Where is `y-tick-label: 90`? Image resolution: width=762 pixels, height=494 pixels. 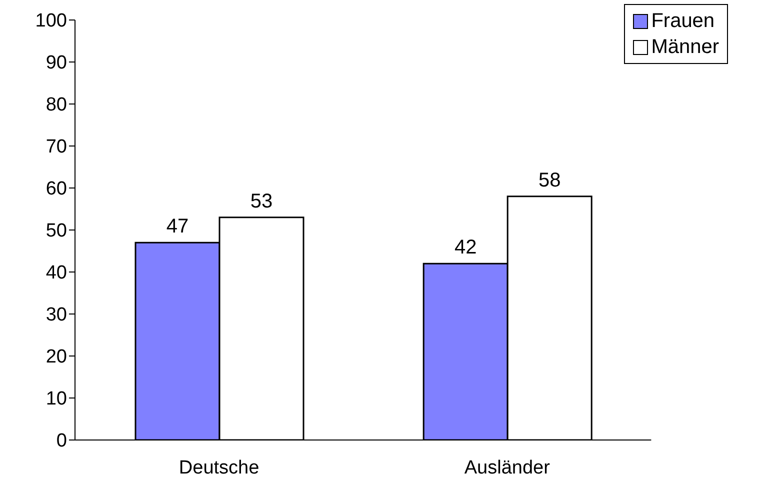
y-tick-label: 90 is located at coordinates (56, 63).